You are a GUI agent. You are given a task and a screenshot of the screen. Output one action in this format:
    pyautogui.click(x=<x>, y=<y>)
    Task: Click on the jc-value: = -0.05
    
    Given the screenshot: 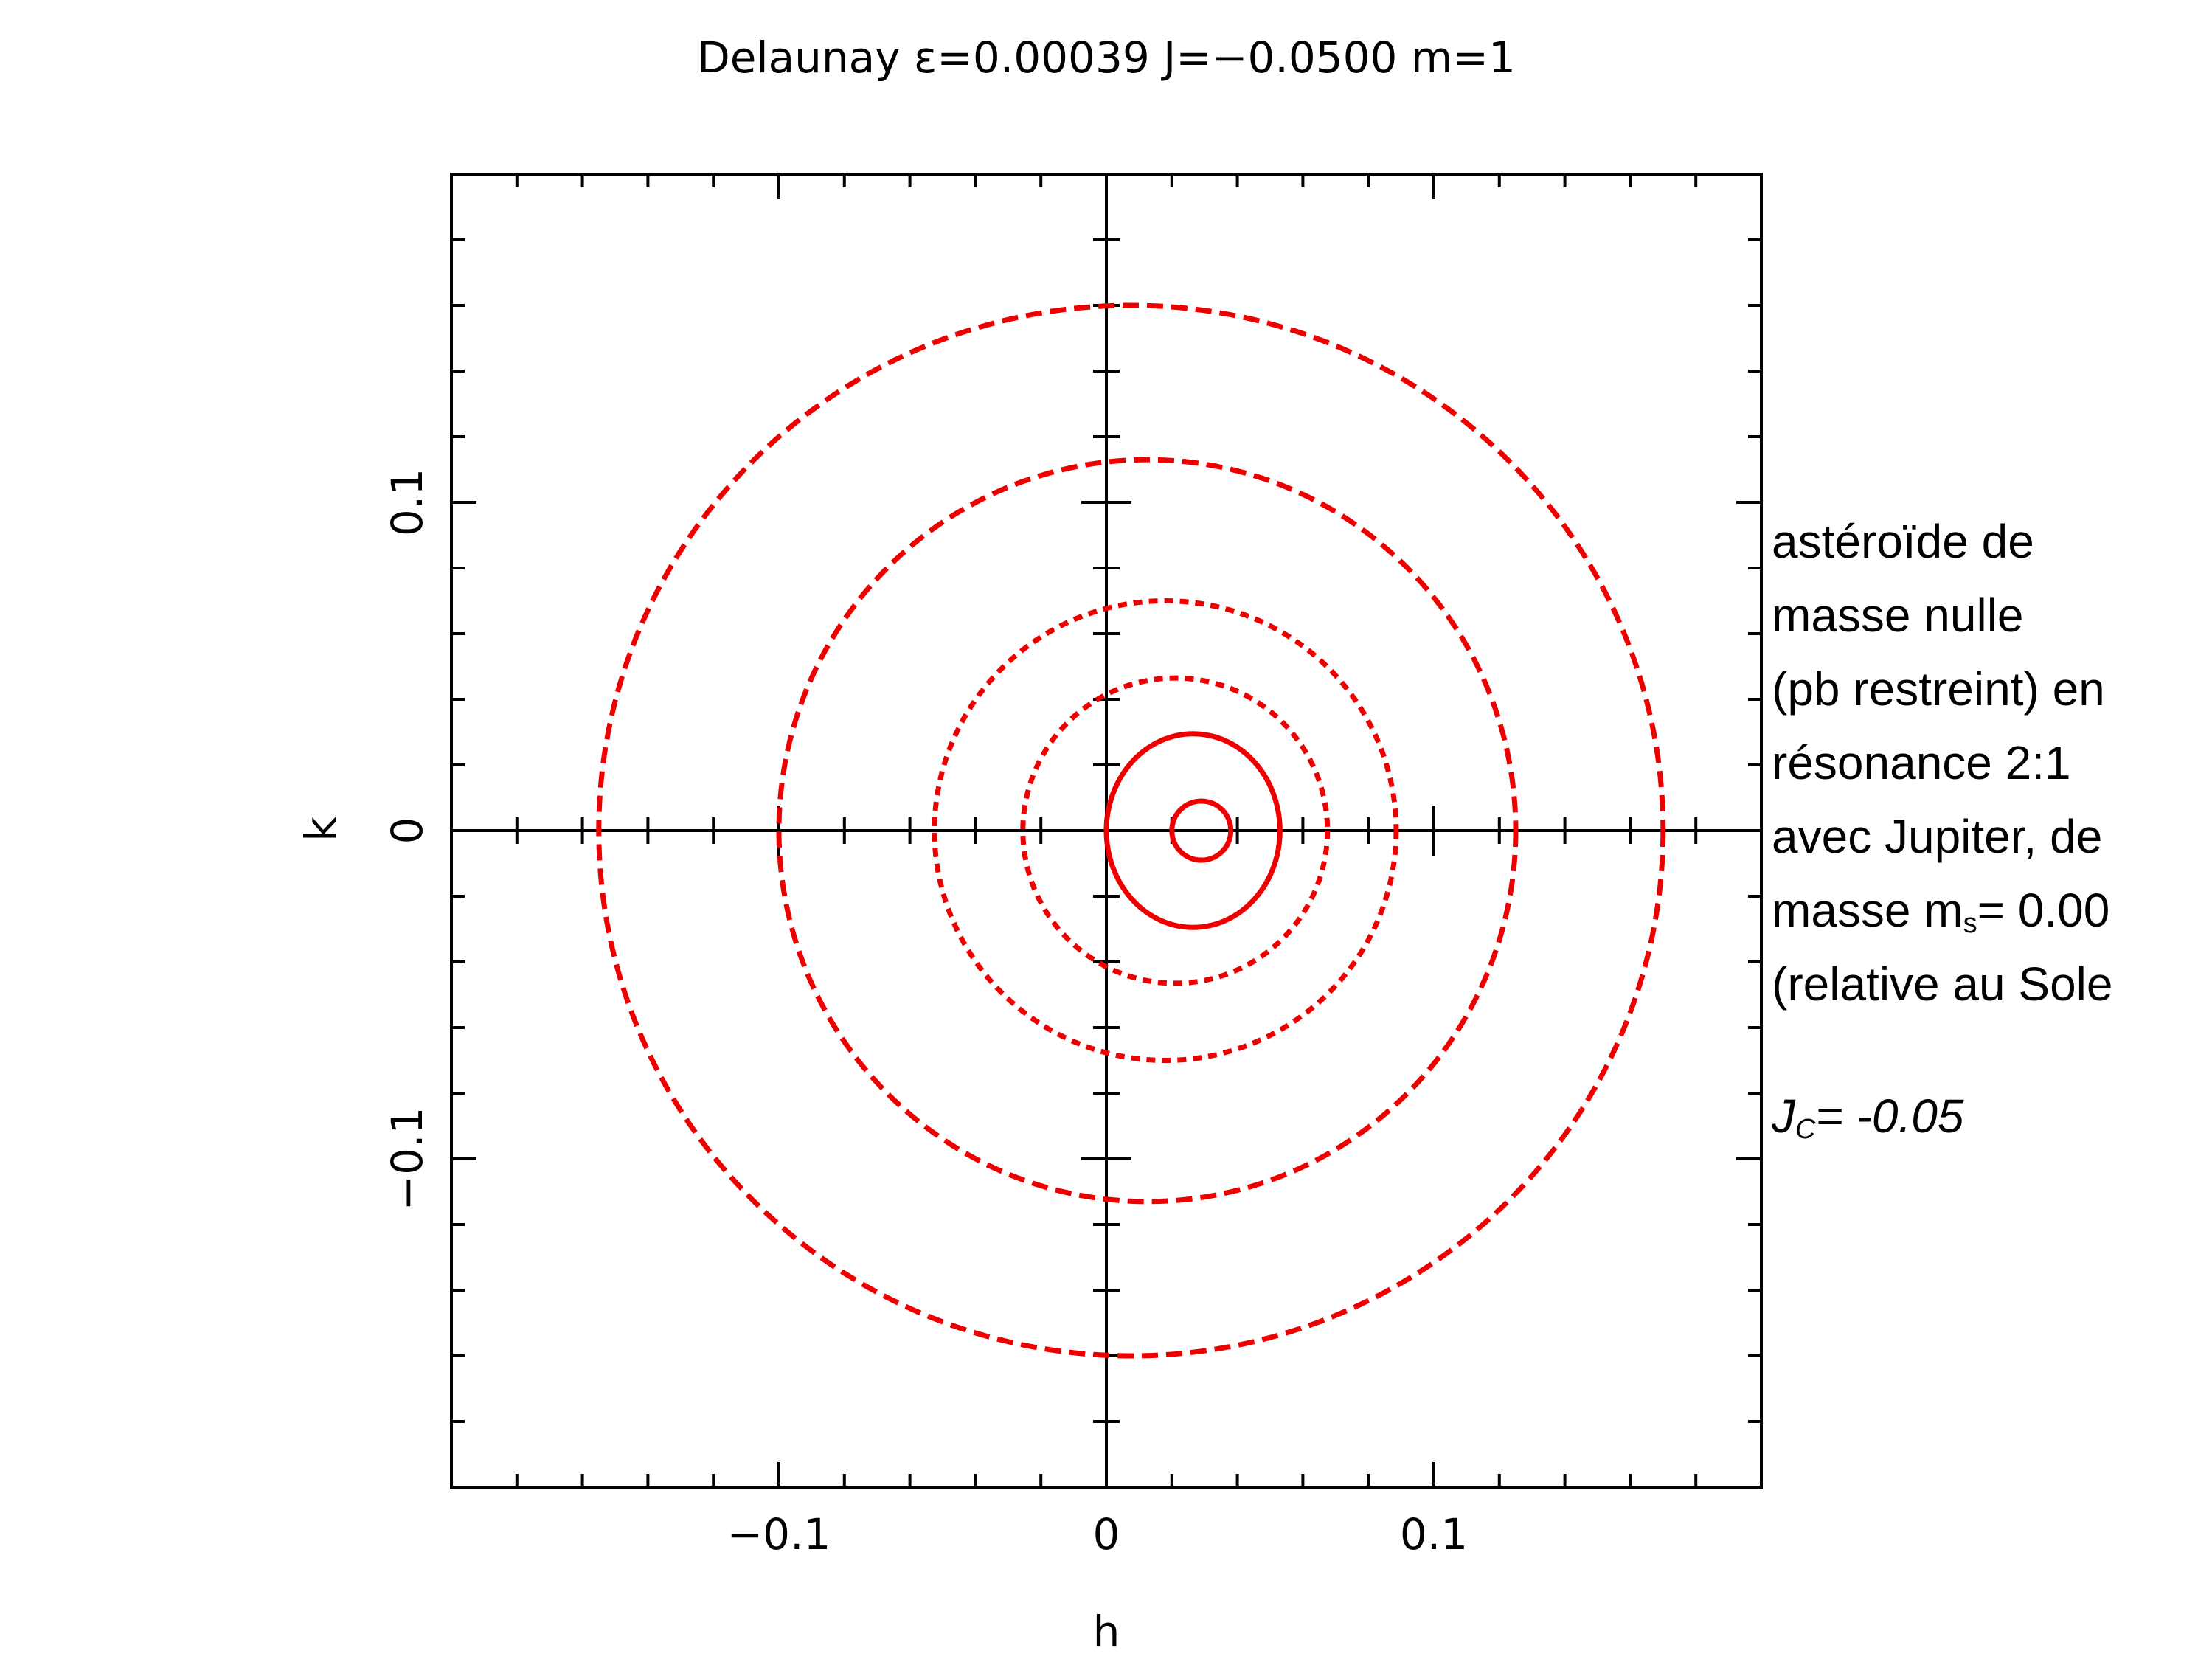 What is the action you would take?
    pyautogui.click(x=1890, y=1117)
    